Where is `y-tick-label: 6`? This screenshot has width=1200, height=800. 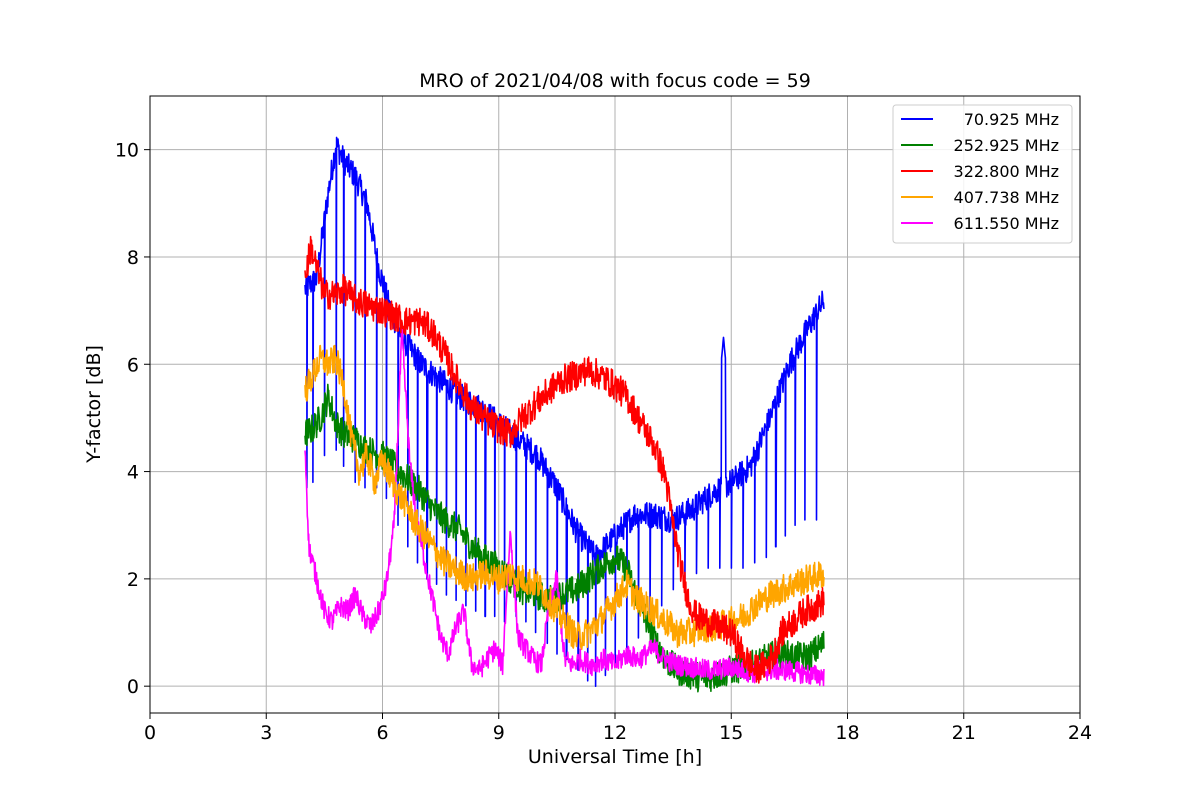
y-tick-label: 6 is located at coordinates (133, 365).